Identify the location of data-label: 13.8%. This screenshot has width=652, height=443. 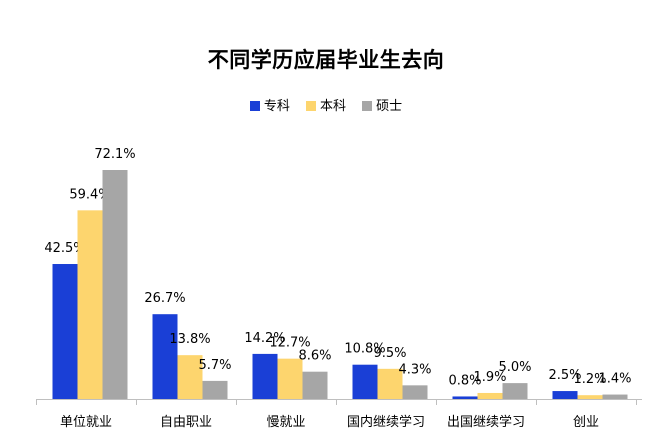
(189, 339).